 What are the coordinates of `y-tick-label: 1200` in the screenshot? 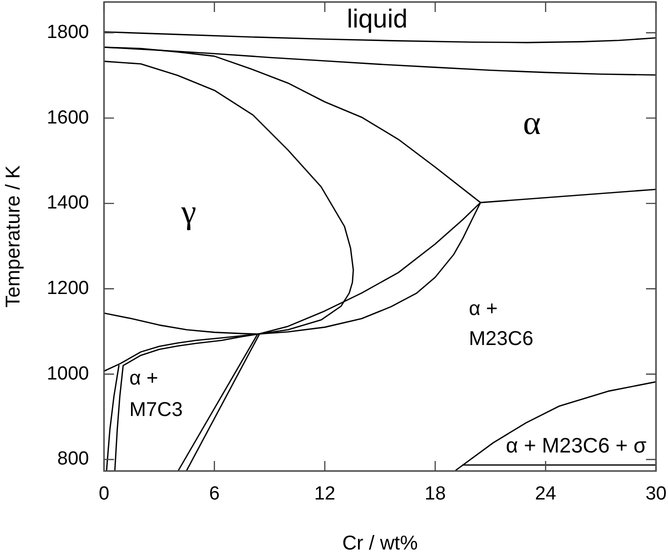 It's located at (67, 289).